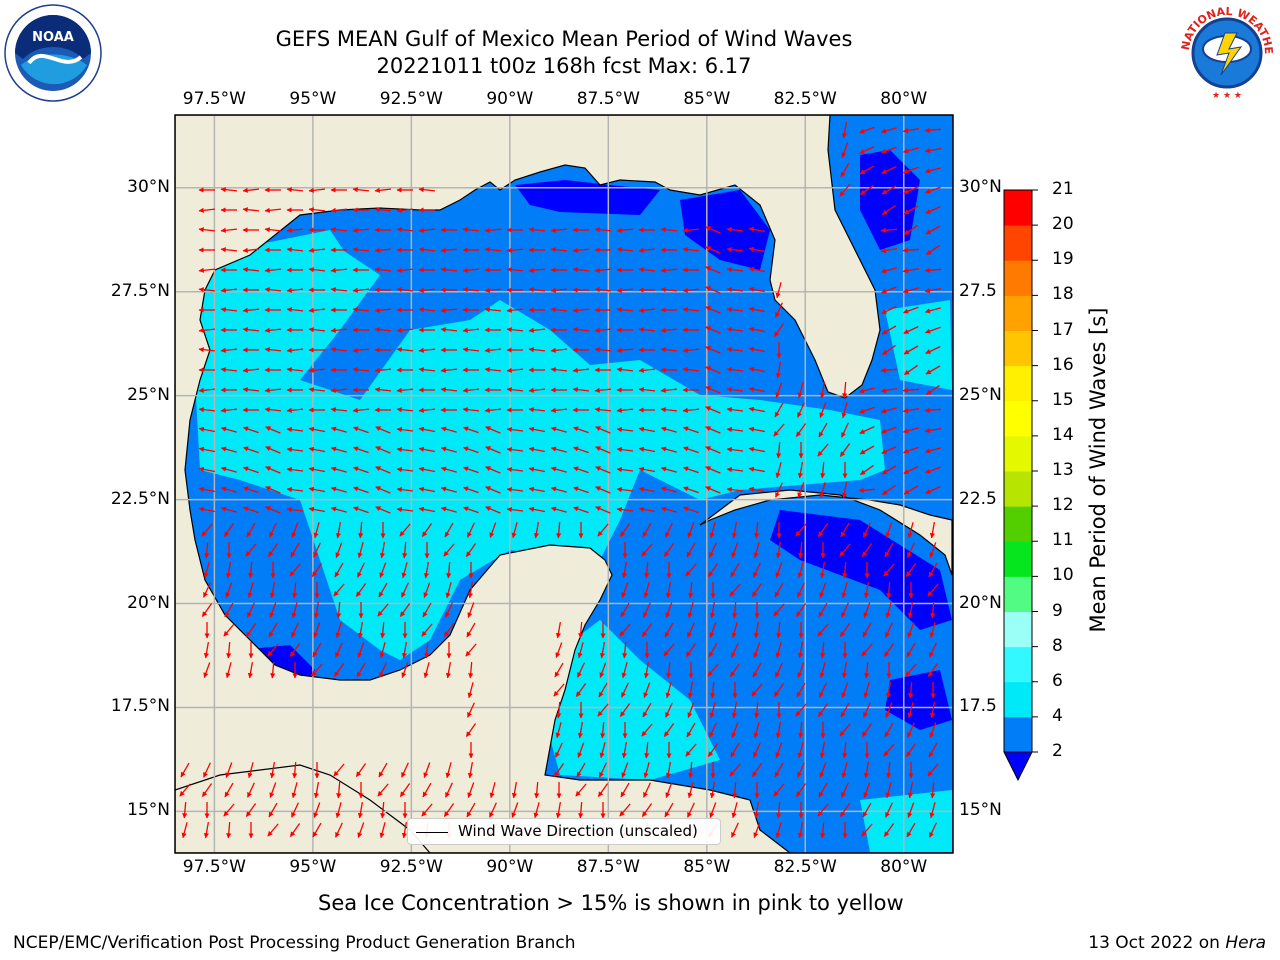 Image resolution: width=1280 pixels, height=960 pixels. What do you see at coordinates (1063, 575) in the screenshot?
I see `colorbar-tick-label: 10` at bounding box center [1063, 575].